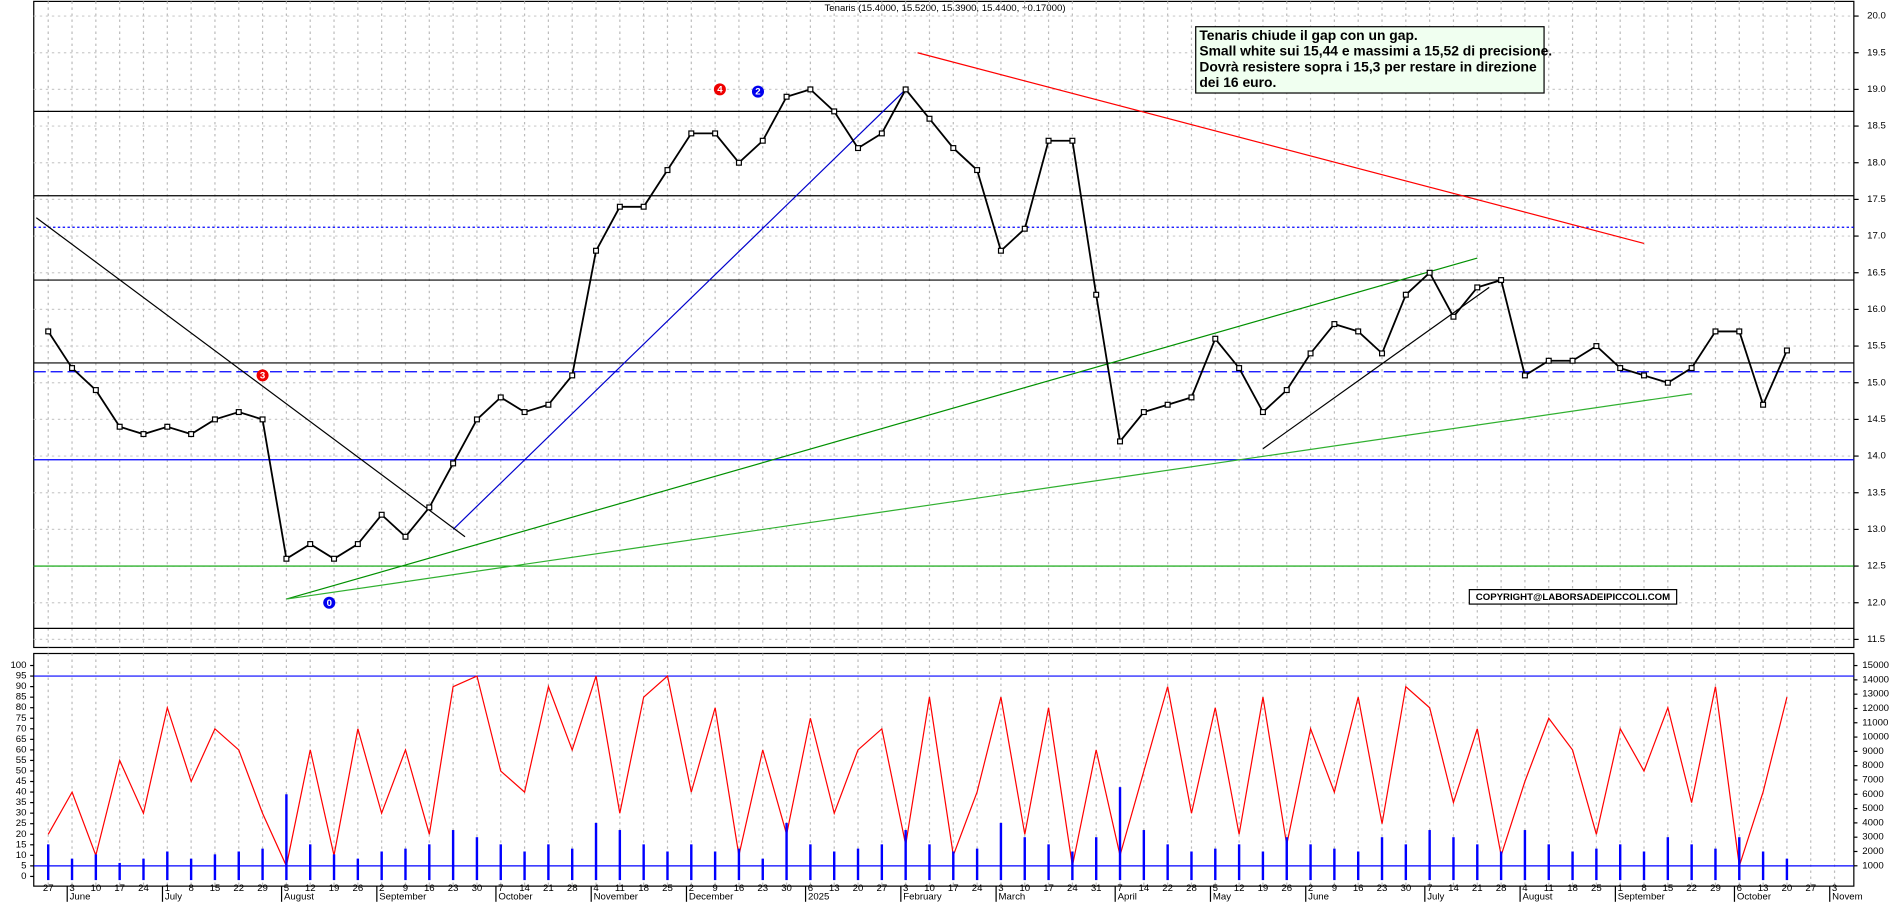  I want to click on y-tick-label: 17.5, so click(1876, 199).